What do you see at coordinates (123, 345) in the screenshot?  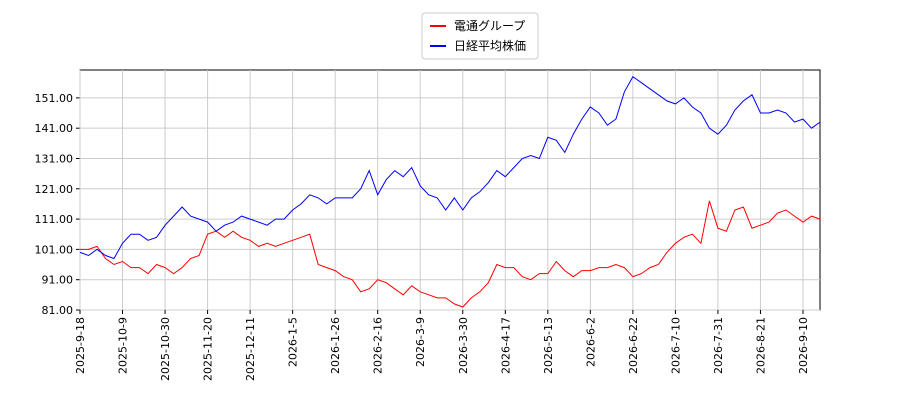 I see `x-tick-label: 2025-10-9` at bounding box center [123, 345].